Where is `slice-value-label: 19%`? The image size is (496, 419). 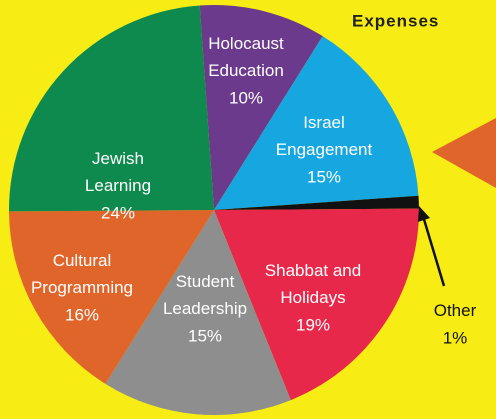
slice-value-label: 19% is located at coordinates (313, 324).